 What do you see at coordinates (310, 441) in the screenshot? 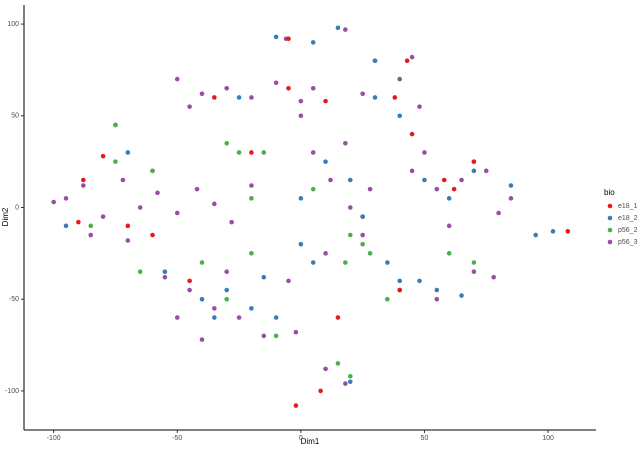
I see `x-axis-title: Dim1` at bounding box center [310, 441].